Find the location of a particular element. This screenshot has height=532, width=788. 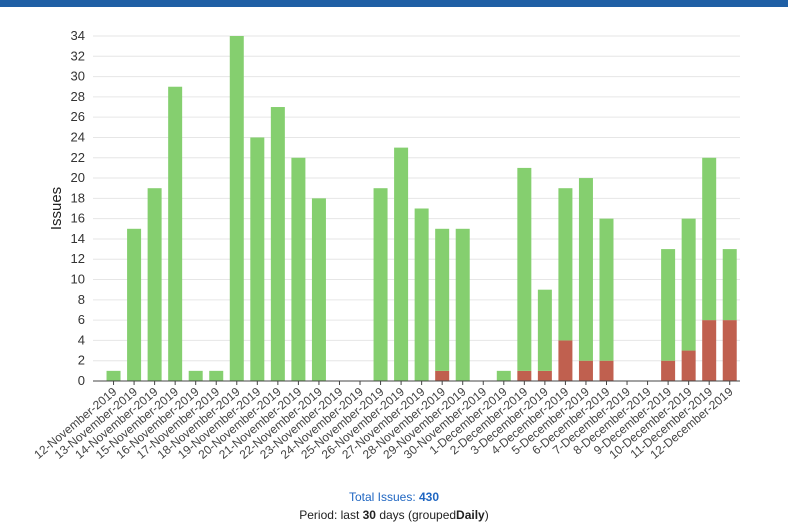

y-tick-label: 18 is located at coordinates (78, 197).